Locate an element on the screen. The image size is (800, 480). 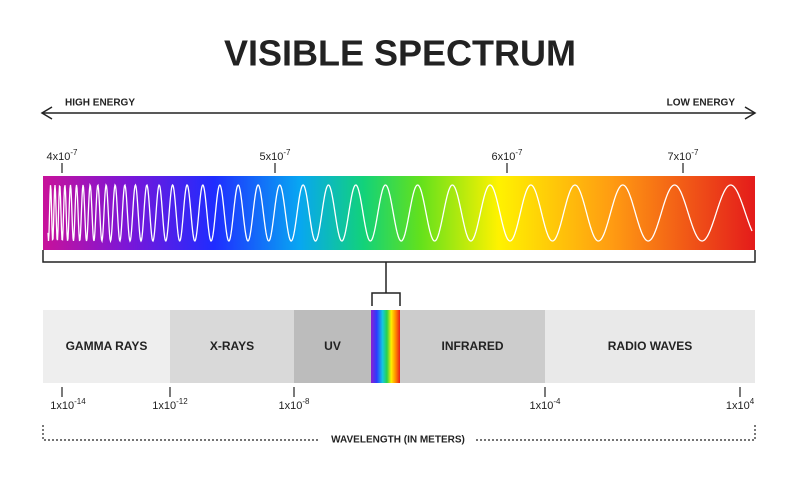
bottom-tick-label: 1x10⁻¹² is located at coordinates (170, 404).